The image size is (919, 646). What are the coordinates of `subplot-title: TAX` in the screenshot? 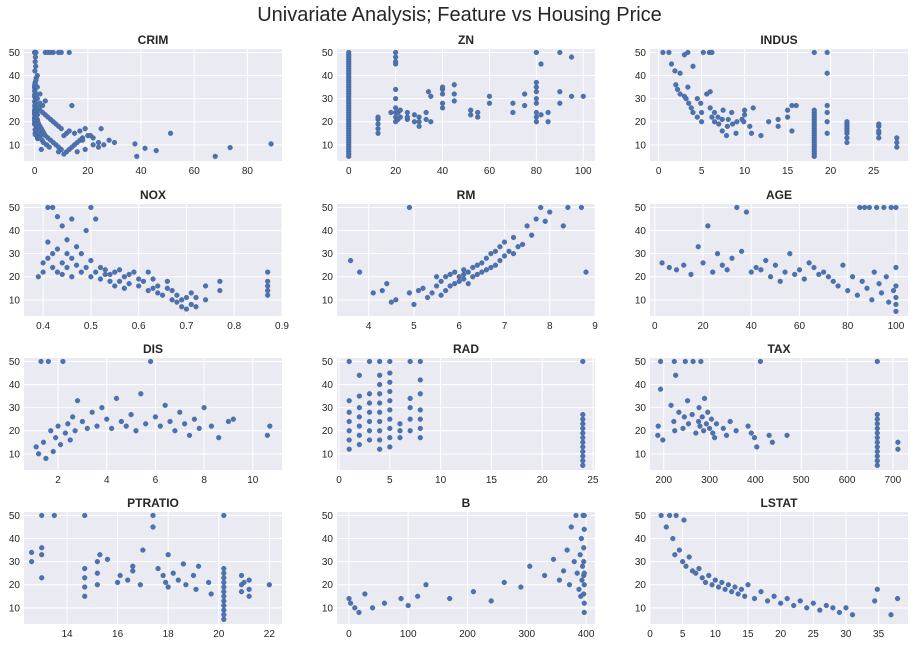 It's located at (778, 349).